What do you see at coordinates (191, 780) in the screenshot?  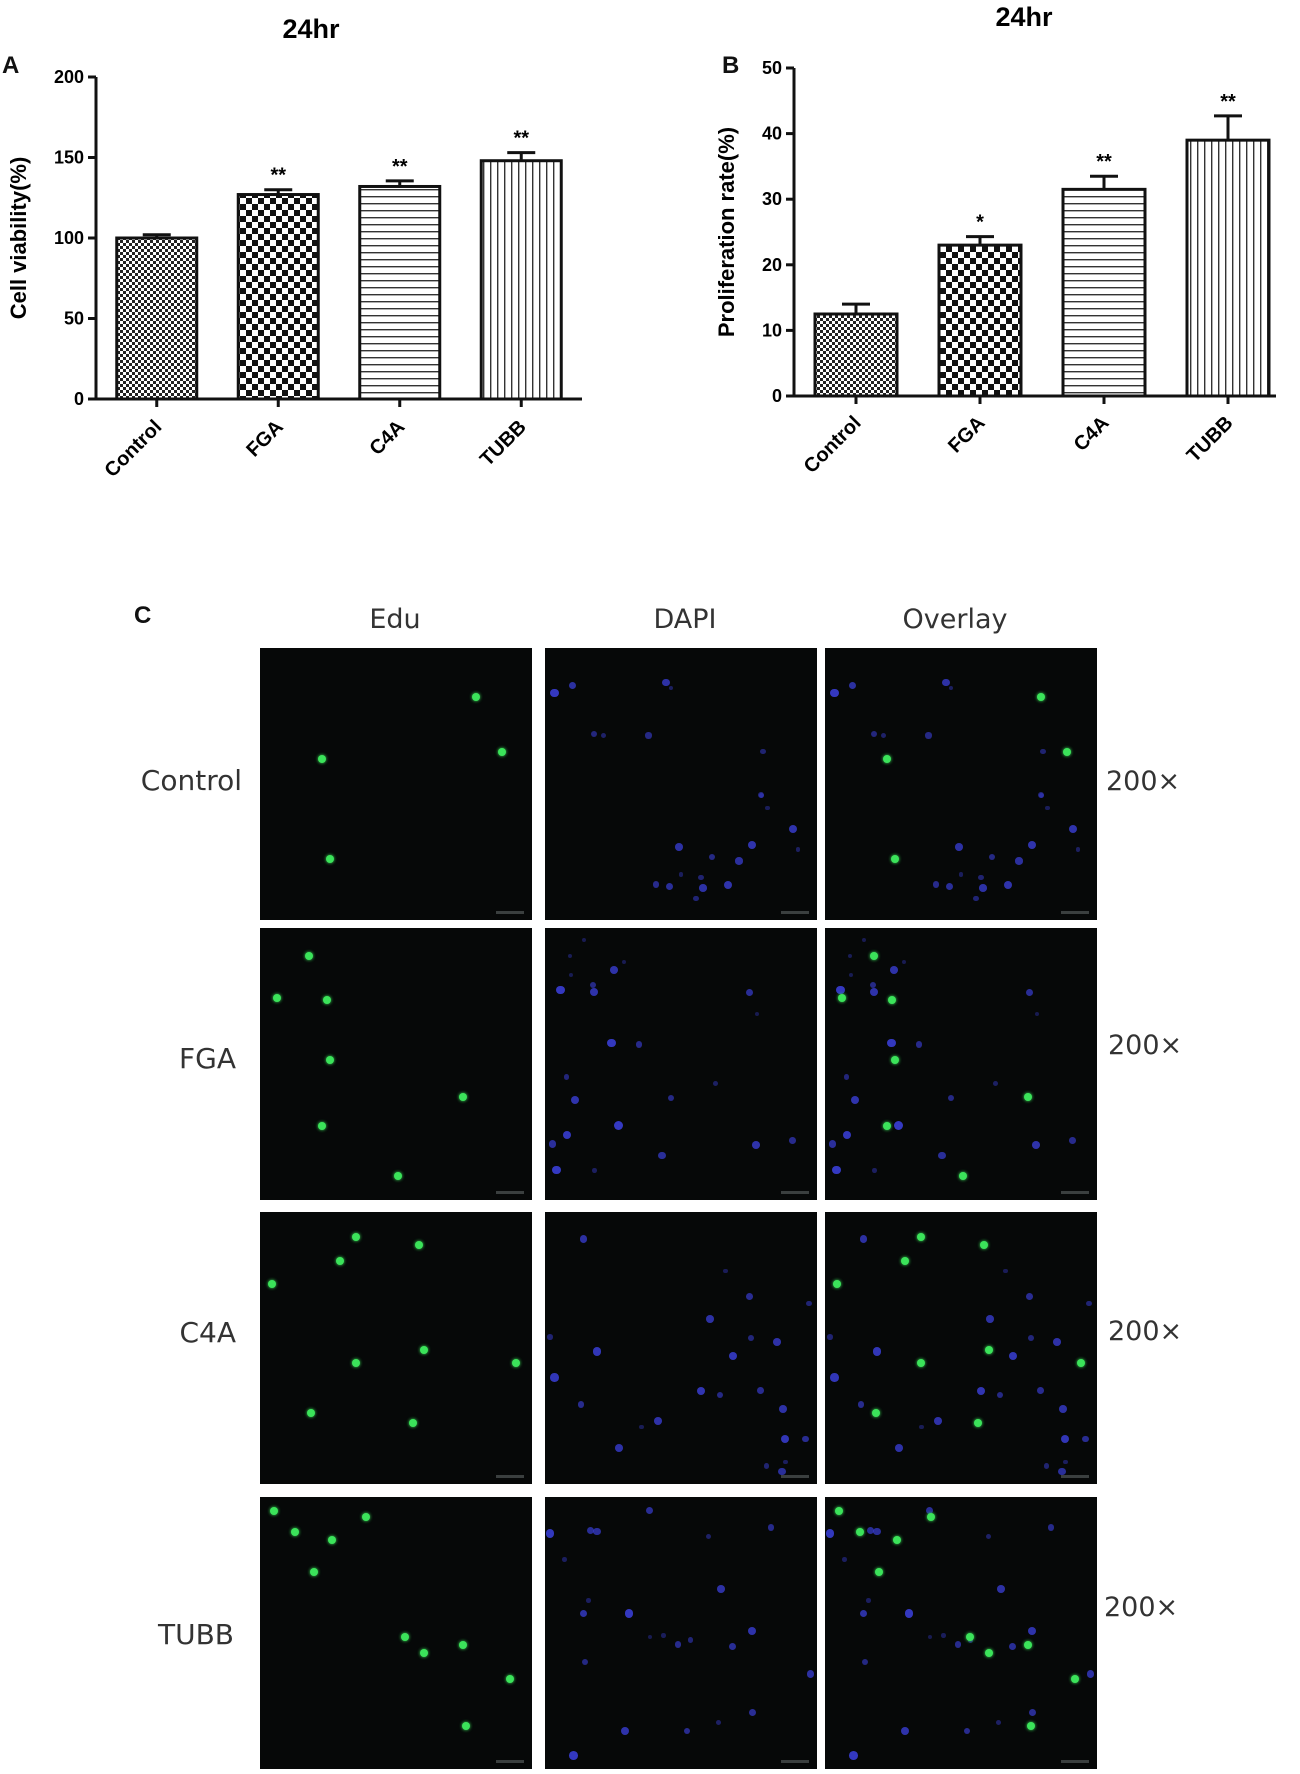 I see `row-label-control: Control` at bounding box center [191, 780].